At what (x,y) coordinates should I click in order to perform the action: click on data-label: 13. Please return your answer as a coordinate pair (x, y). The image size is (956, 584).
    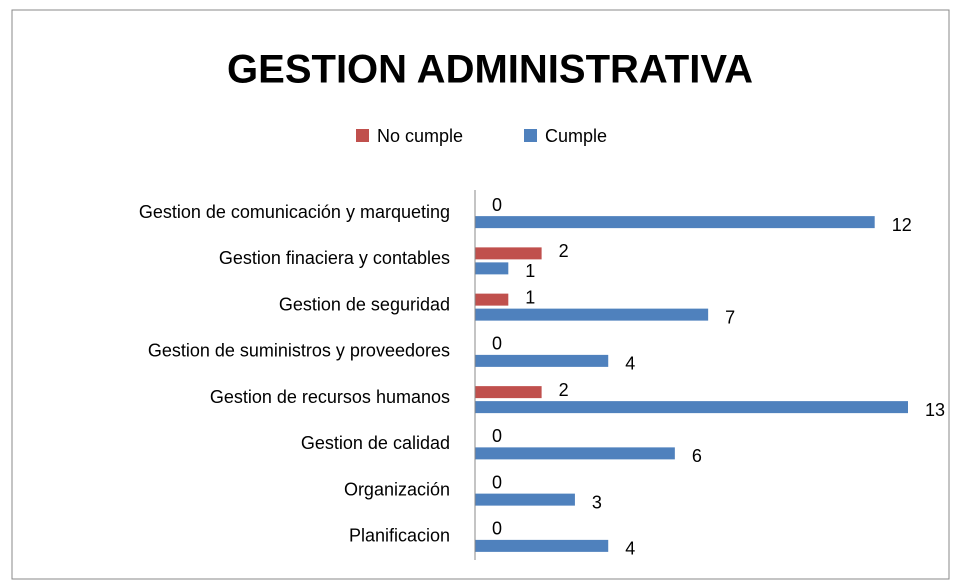
    Looking at the image, I should click on (935, 410).